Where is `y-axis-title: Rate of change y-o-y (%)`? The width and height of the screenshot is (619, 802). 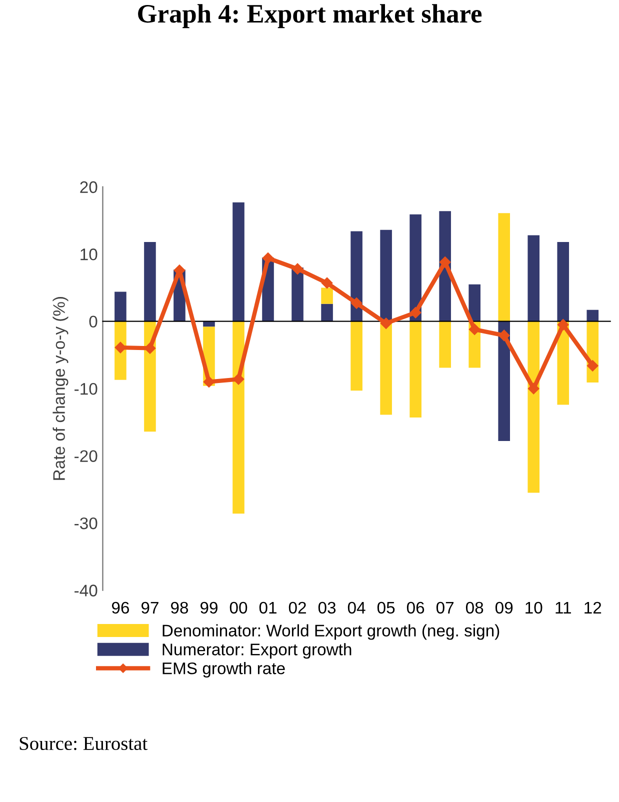
y-axis-title: Rate of change y-o-y (%) is located at coordinates (60, 388).